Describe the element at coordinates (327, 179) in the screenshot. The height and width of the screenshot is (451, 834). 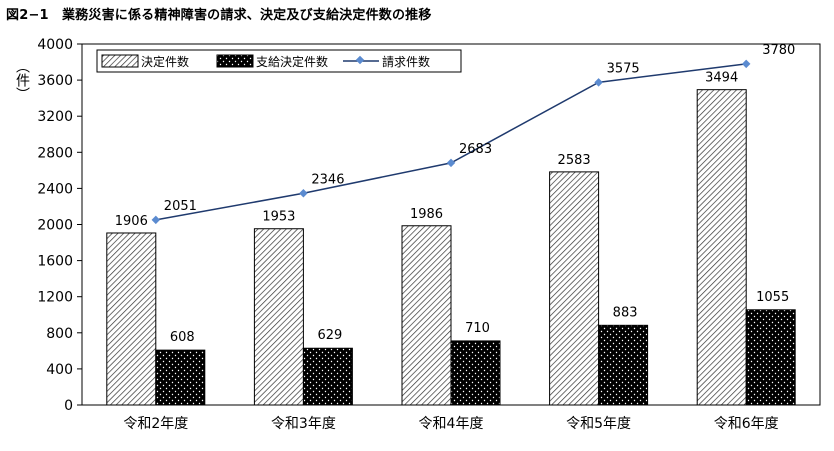
I see `data-label-request: 2346` at that location.